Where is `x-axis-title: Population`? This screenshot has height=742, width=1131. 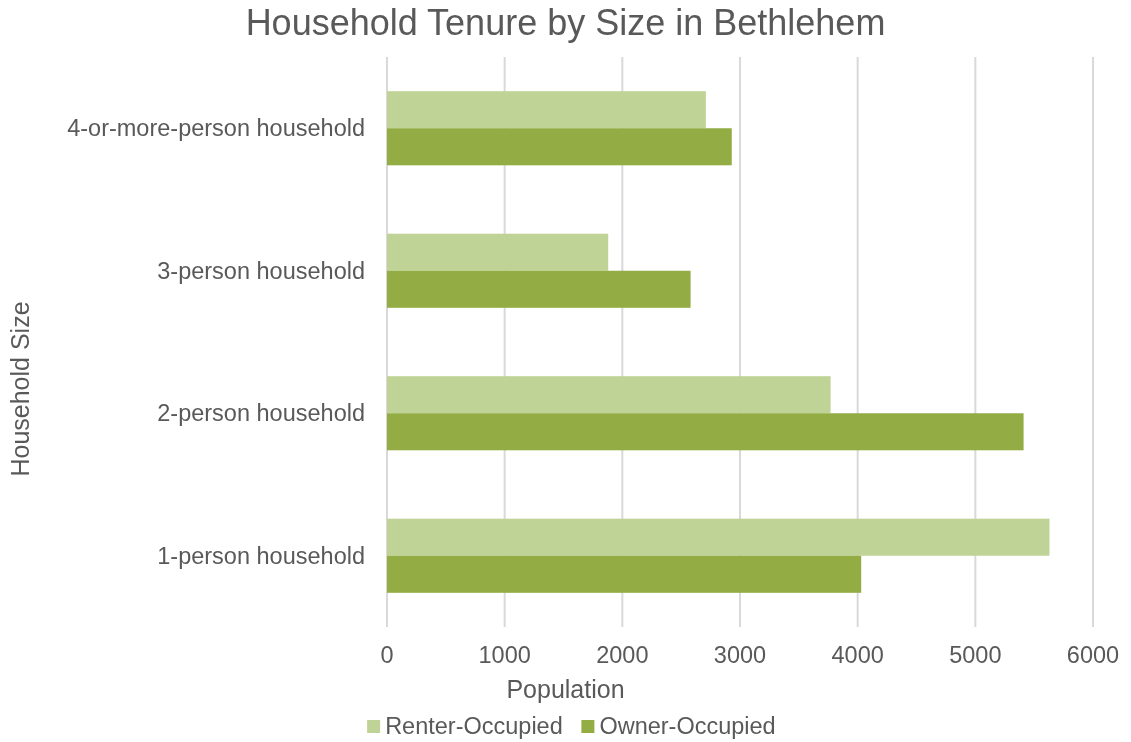
x-axis-title: Population is located at coordinates (565, 689).